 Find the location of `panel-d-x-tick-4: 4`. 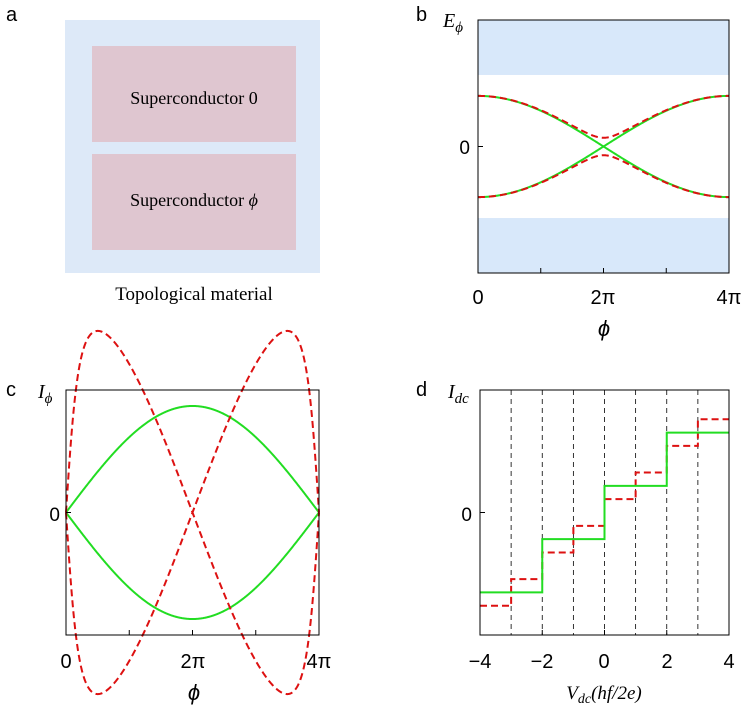

panel-d-x-tick-4: 4 is located at coordinates (728, 662).